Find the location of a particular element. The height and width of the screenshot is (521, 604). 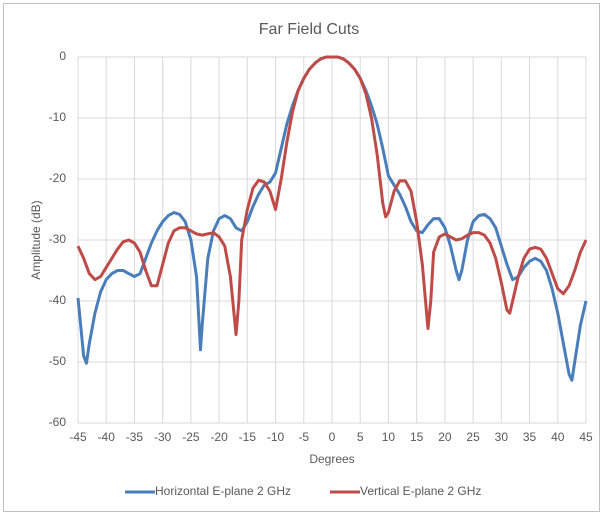

x-tick-label: 5 is located at coordinates (360, 437).